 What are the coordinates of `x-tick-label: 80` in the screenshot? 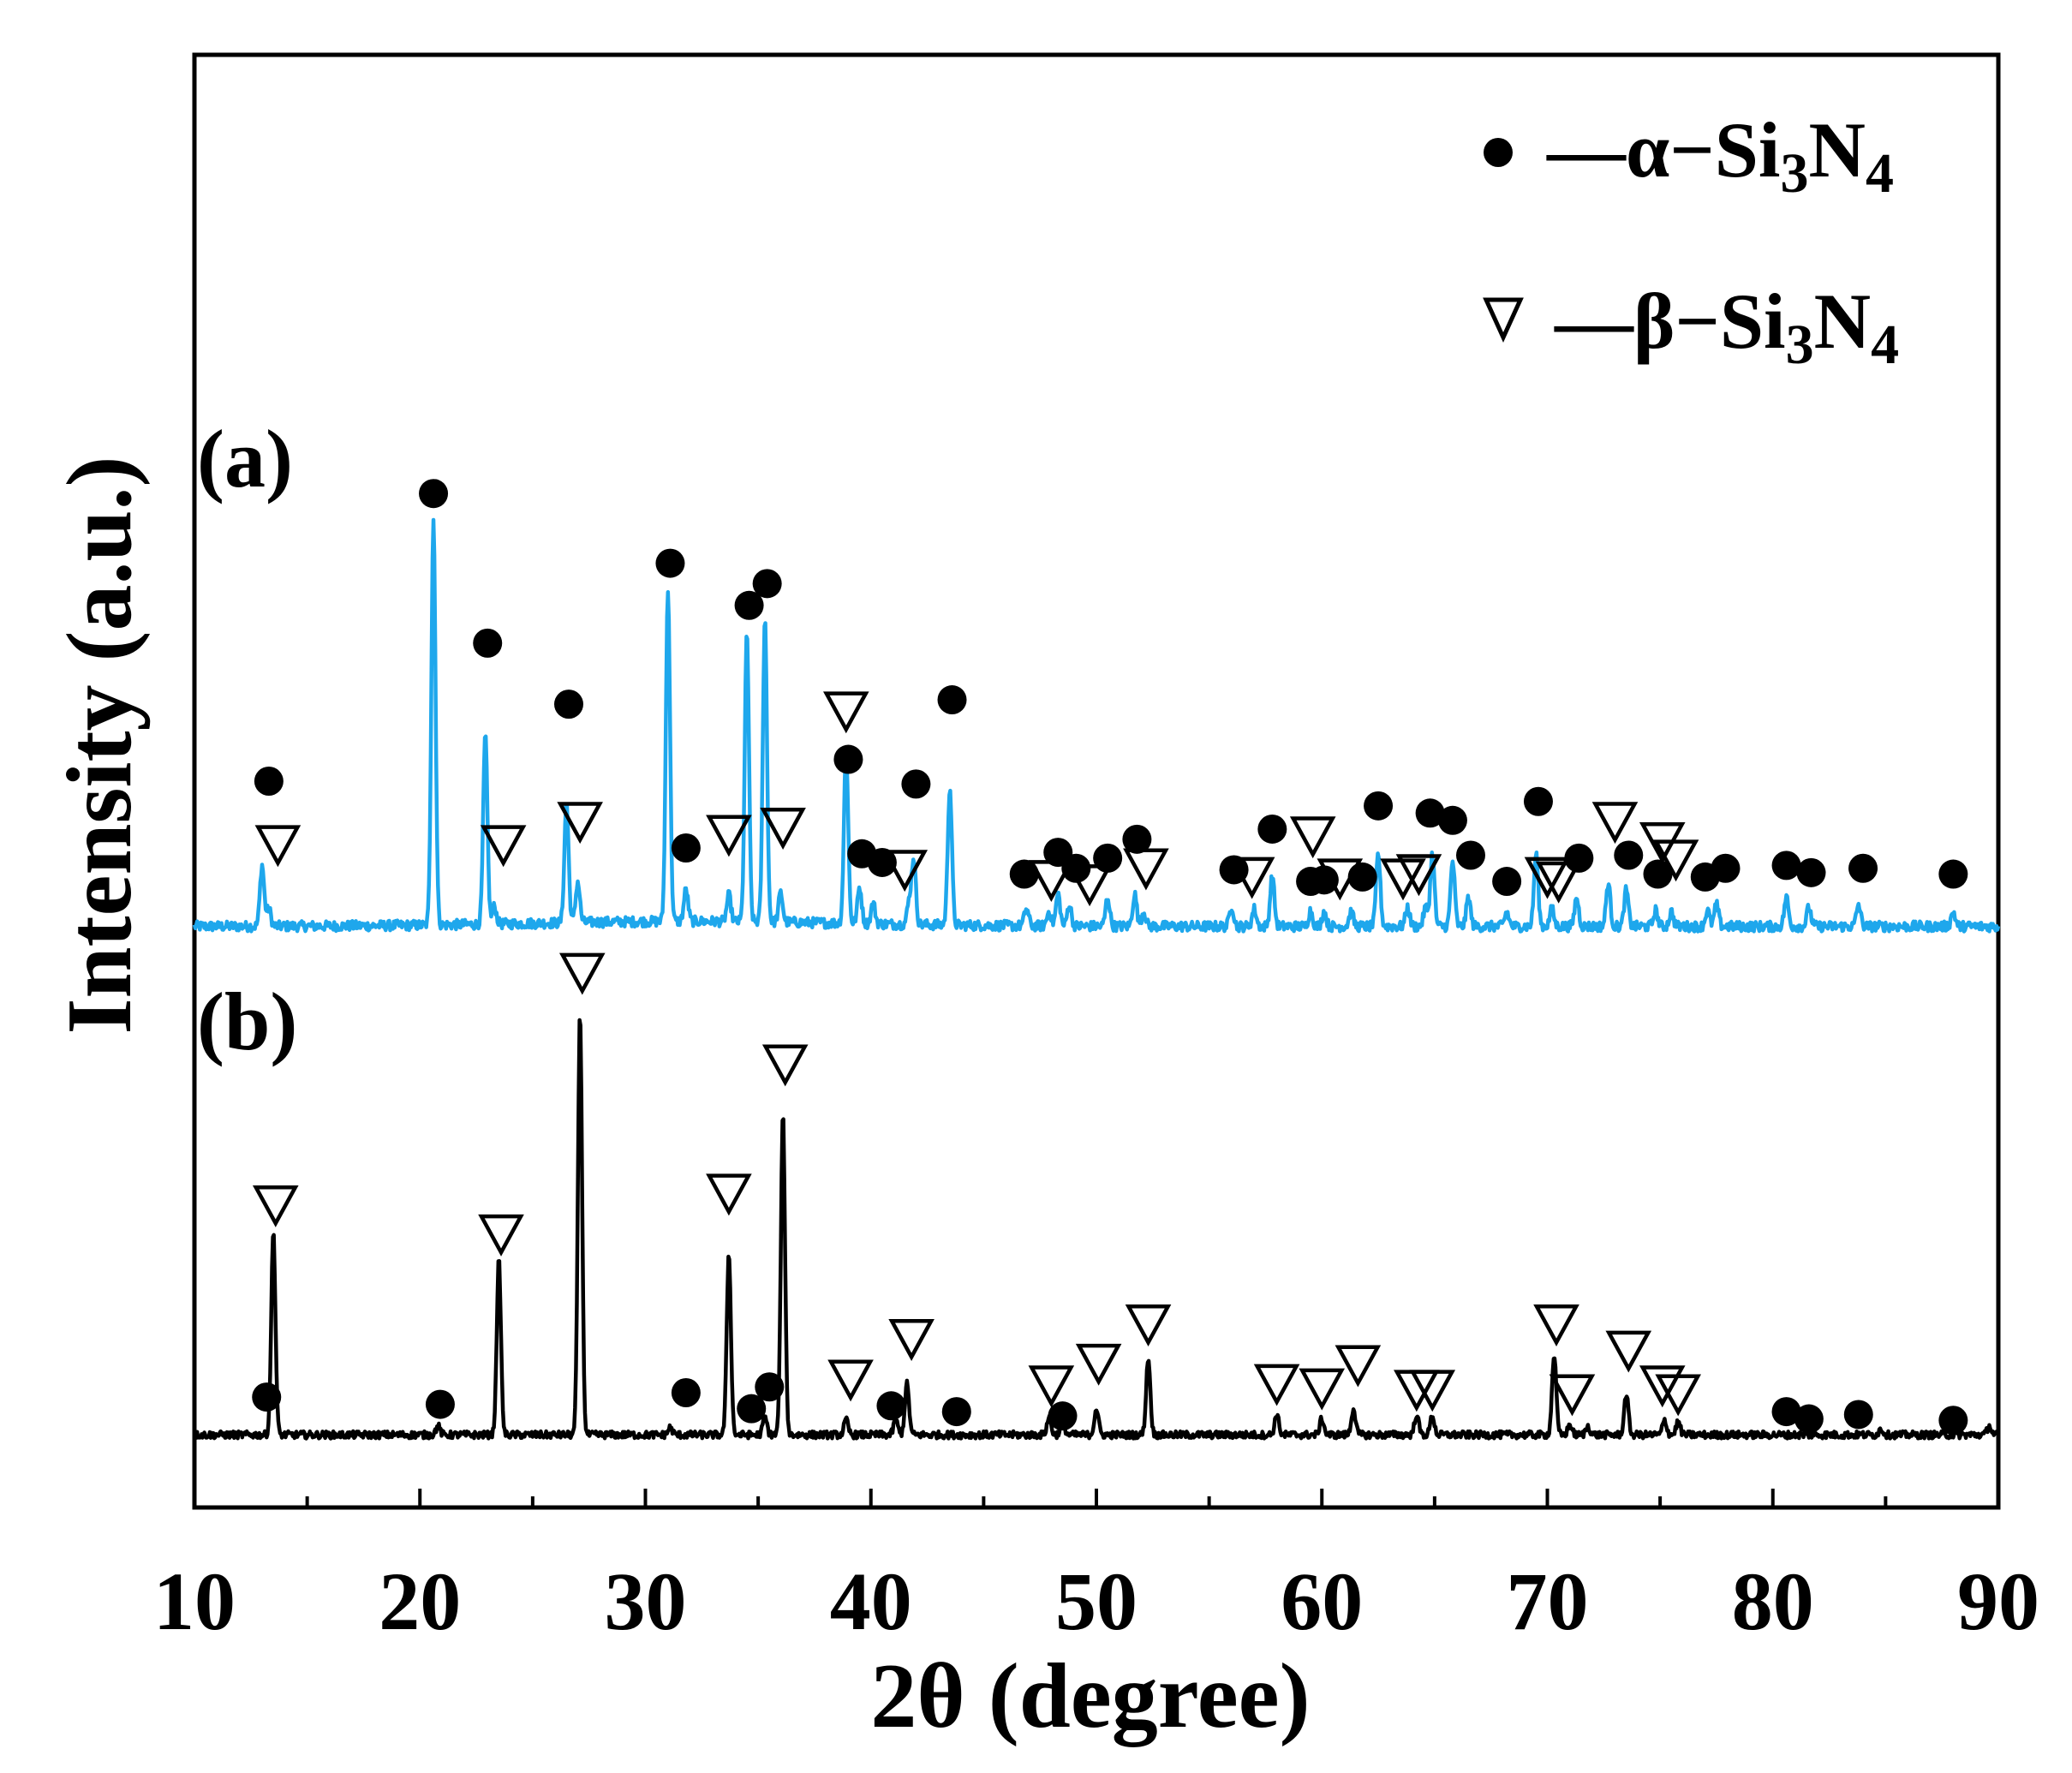 It's located at (1773, 1601).